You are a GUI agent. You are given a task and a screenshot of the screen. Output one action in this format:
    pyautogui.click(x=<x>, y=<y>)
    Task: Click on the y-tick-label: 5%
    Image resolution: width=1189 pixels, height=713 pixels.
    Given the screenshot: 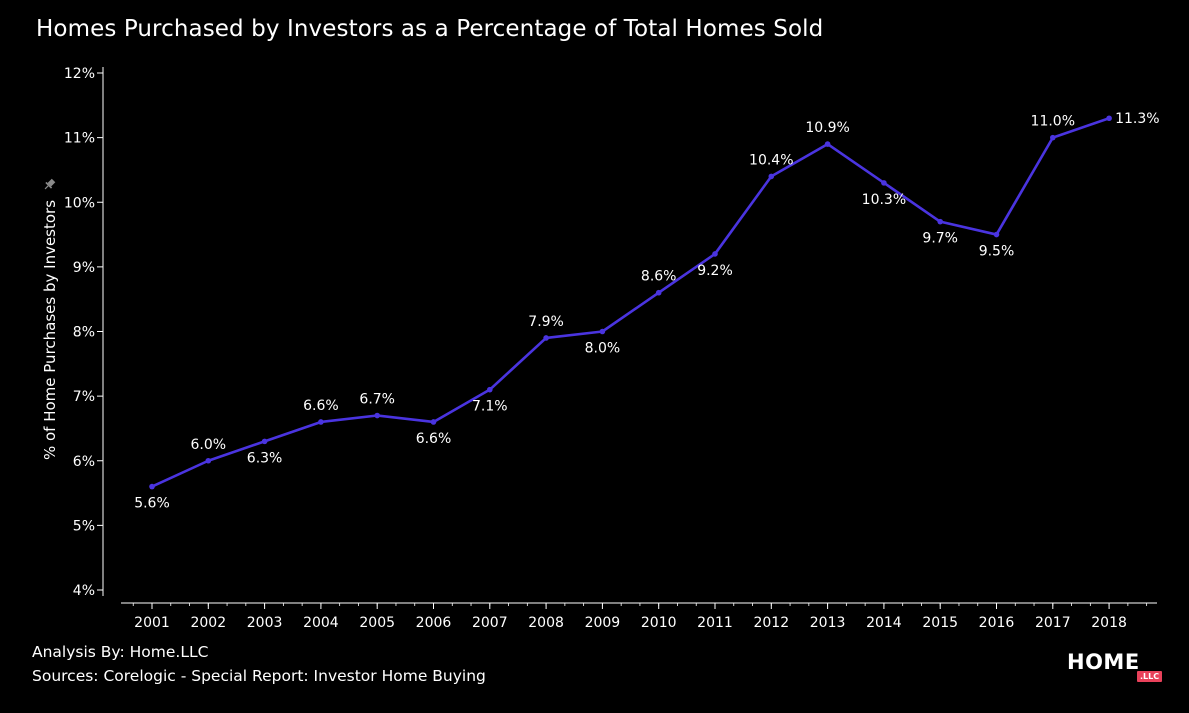 What is the action you would take?
    pyautogui.click(x=84, y=526)
    